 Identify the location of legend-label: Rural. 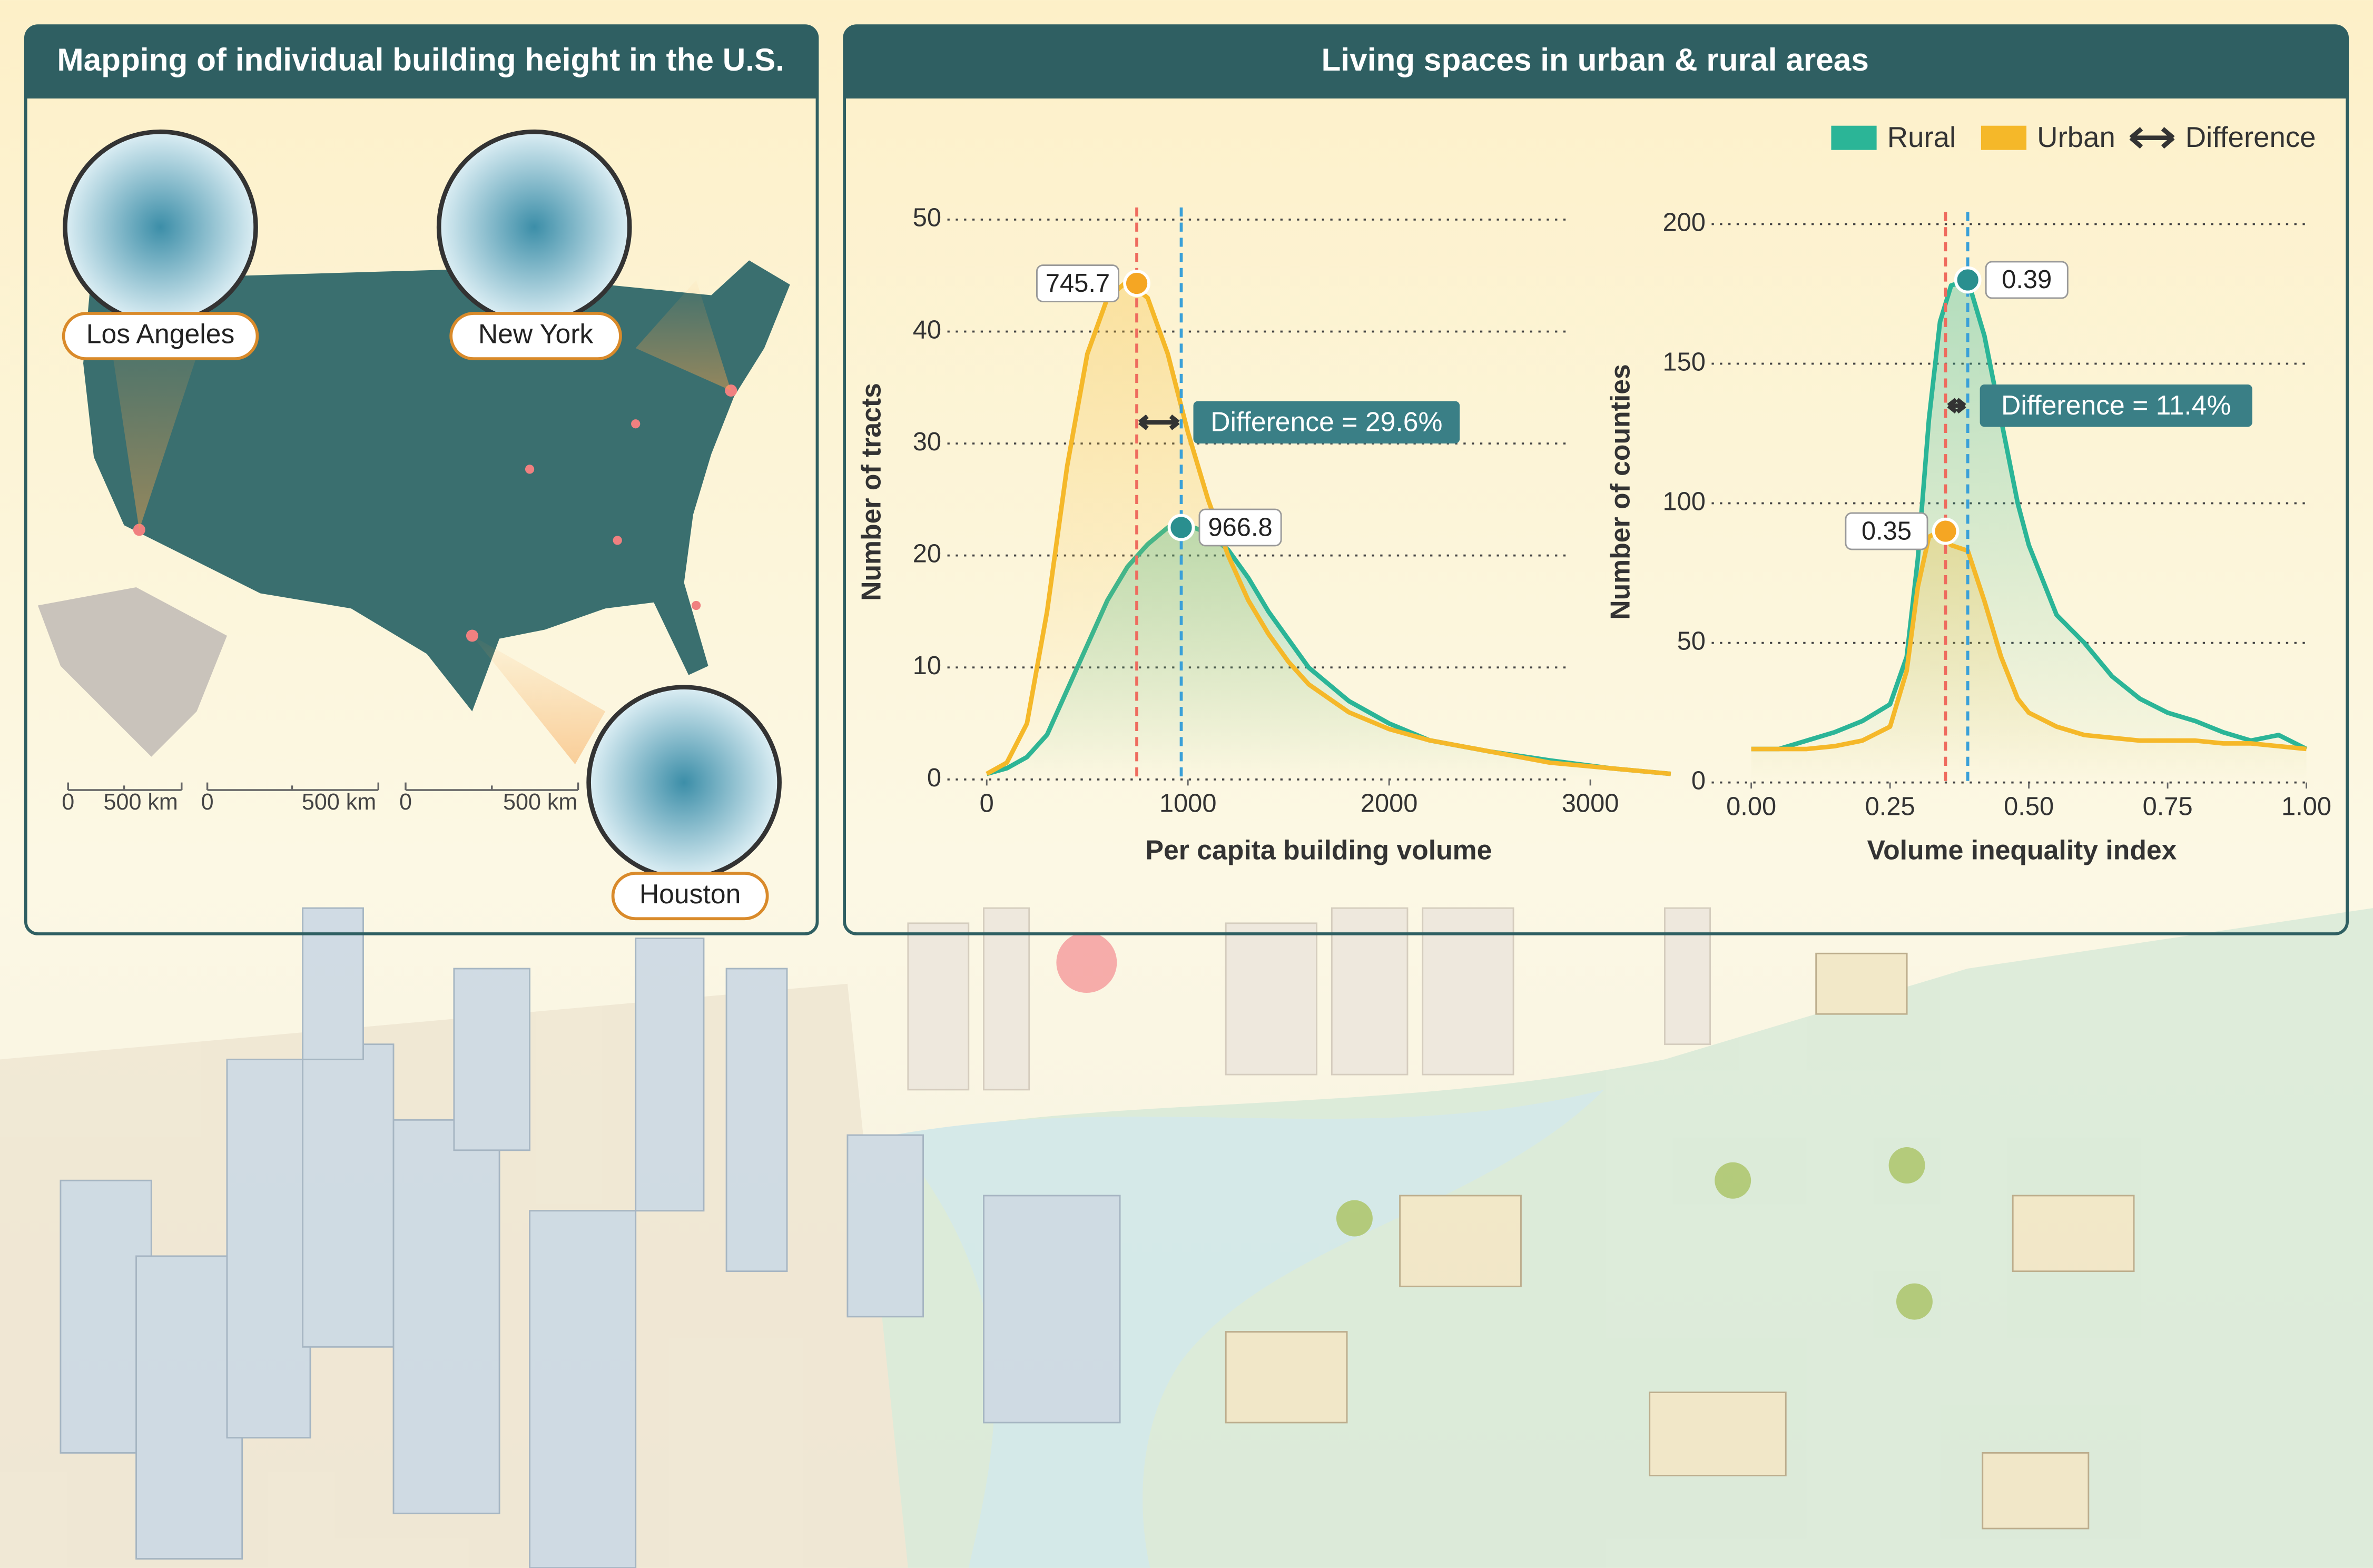
(1922, 137).